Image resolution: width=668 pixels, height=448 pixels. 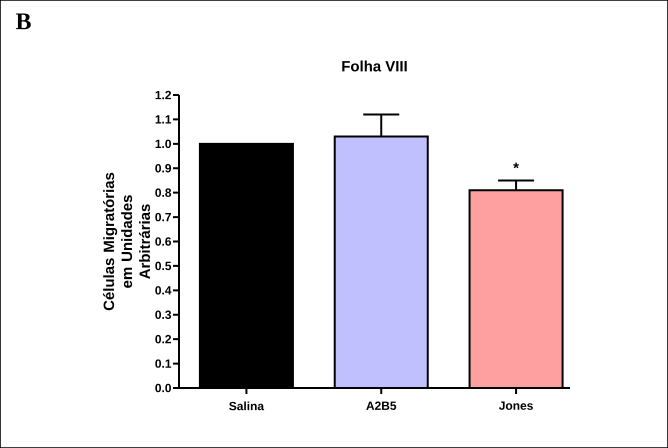 I want to click on chart-title: Folha VIII, so click(x=374, y=66).